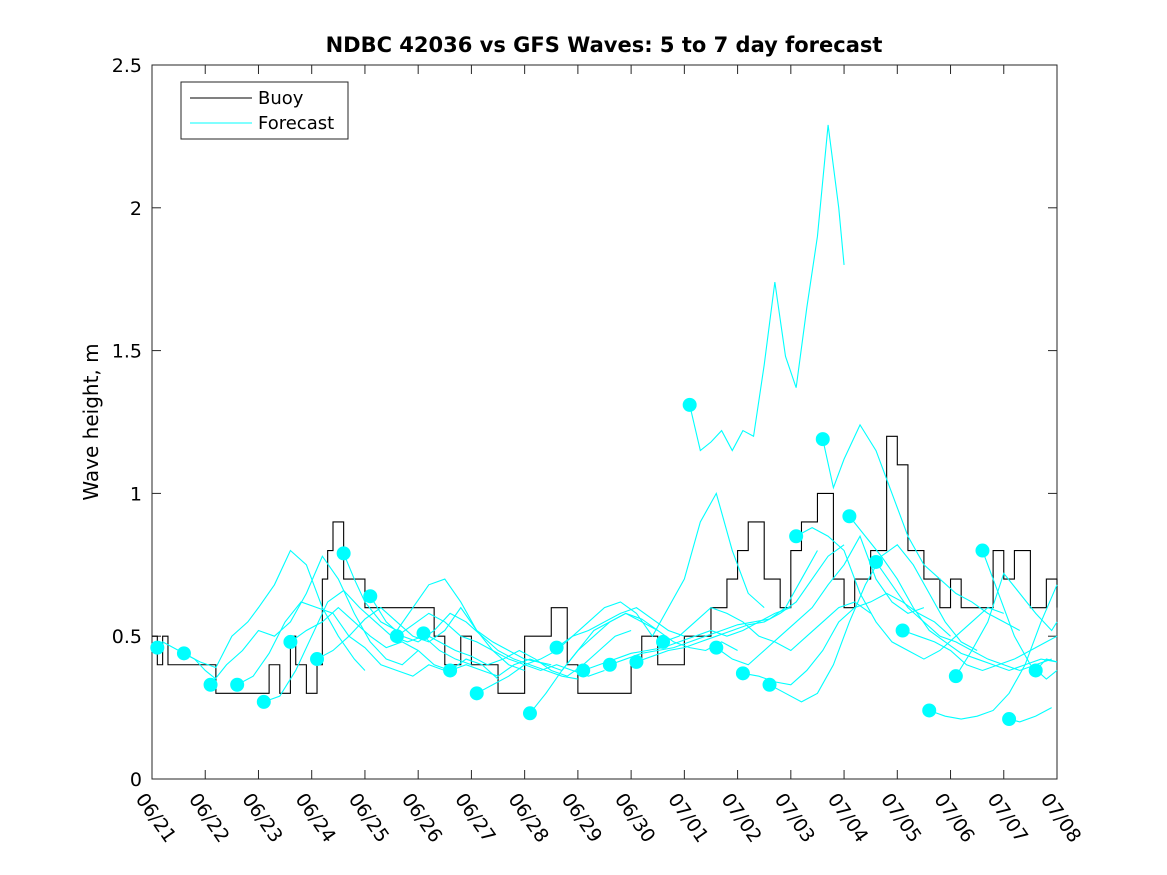  What do you see at coordinates (136, 780) in the screenshot?
I see `y-tick-label: 0` at bounding box center [136, 780].